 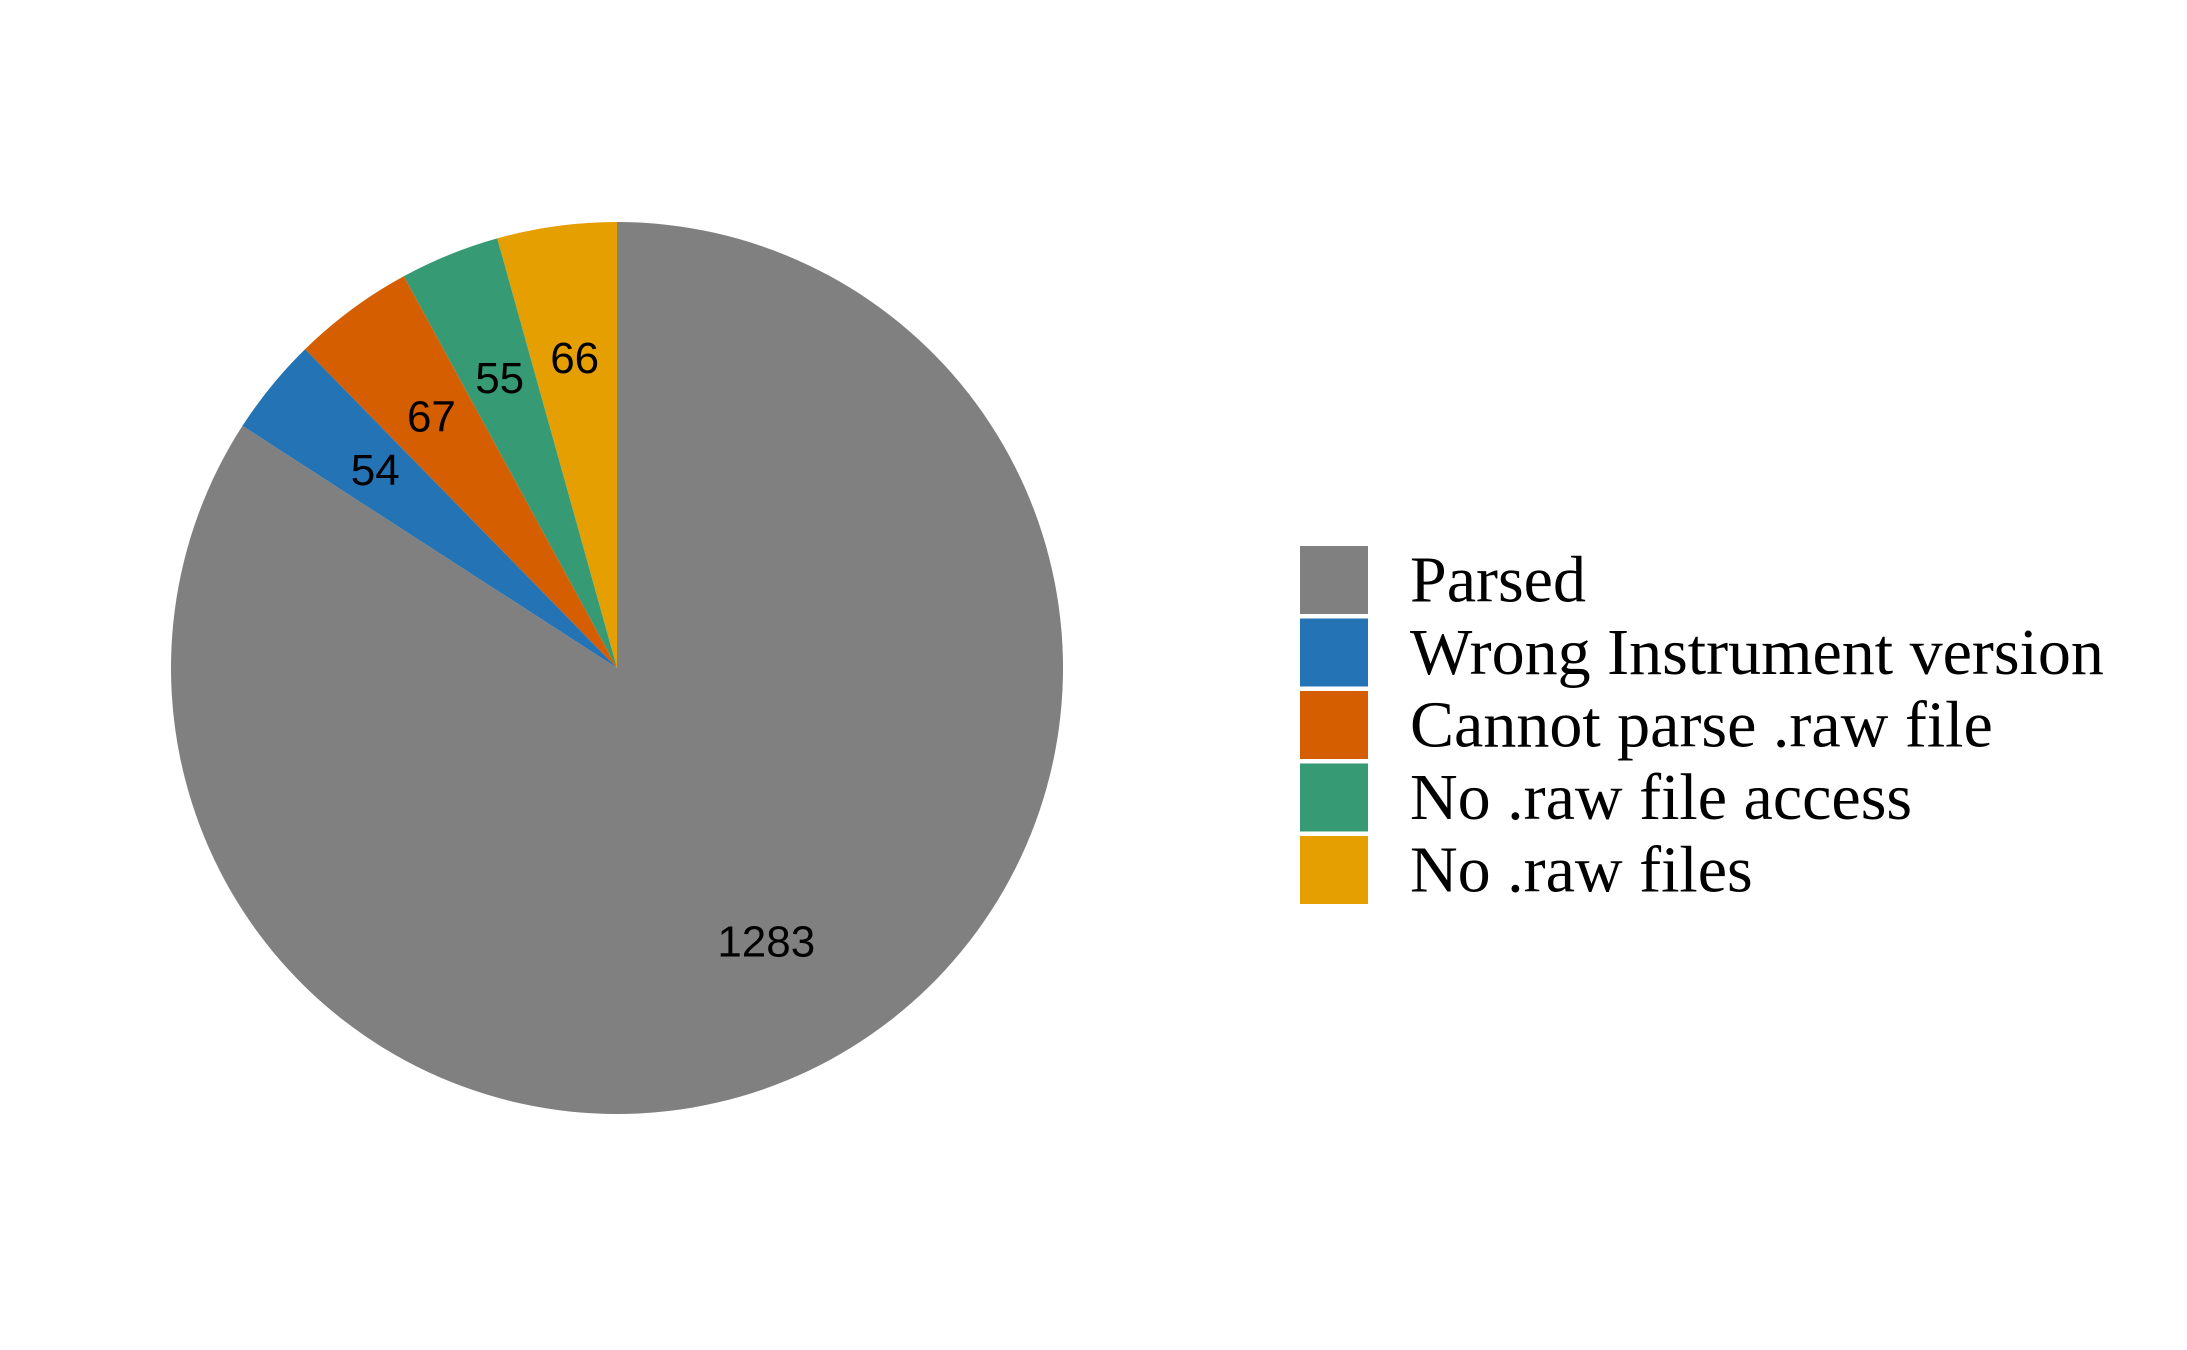 I want to click on legend-swatch-no-raw-file-access, so click(x=1334, y=797).